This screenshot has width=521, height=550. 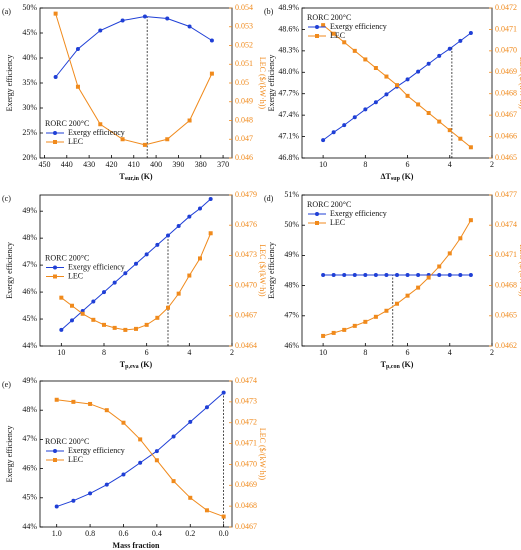 What do you see at coordinates (189, 352) in the screenshot?
I see `x-tick-label: 4` at bounding box center [189, 352].